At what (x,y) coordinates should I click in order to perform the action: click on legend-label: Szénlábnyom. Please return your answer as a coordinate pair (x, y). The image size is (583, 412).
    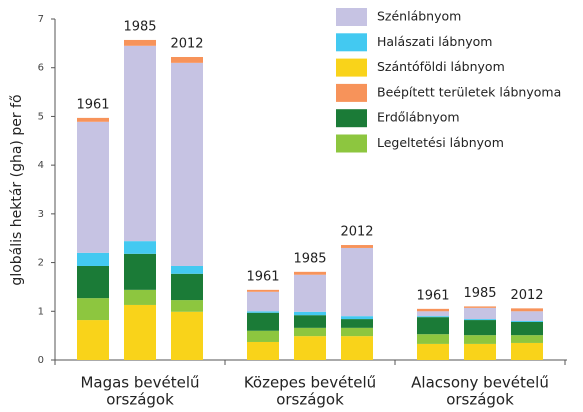
    Looking at the image, I should click on (419, 16).